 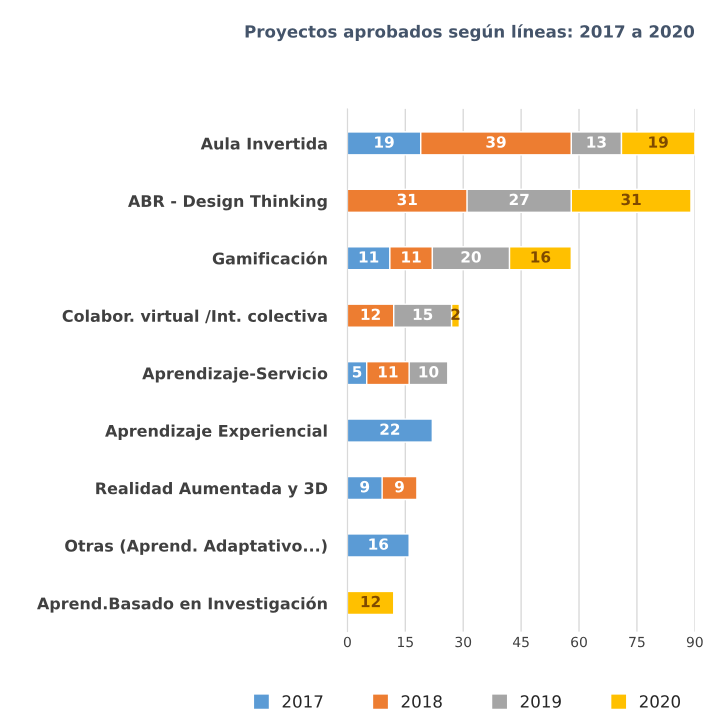 What do you see at coordinates (471, 257) in the screenshot?
I see `data-label: 20` at bounding box center [471, 257].